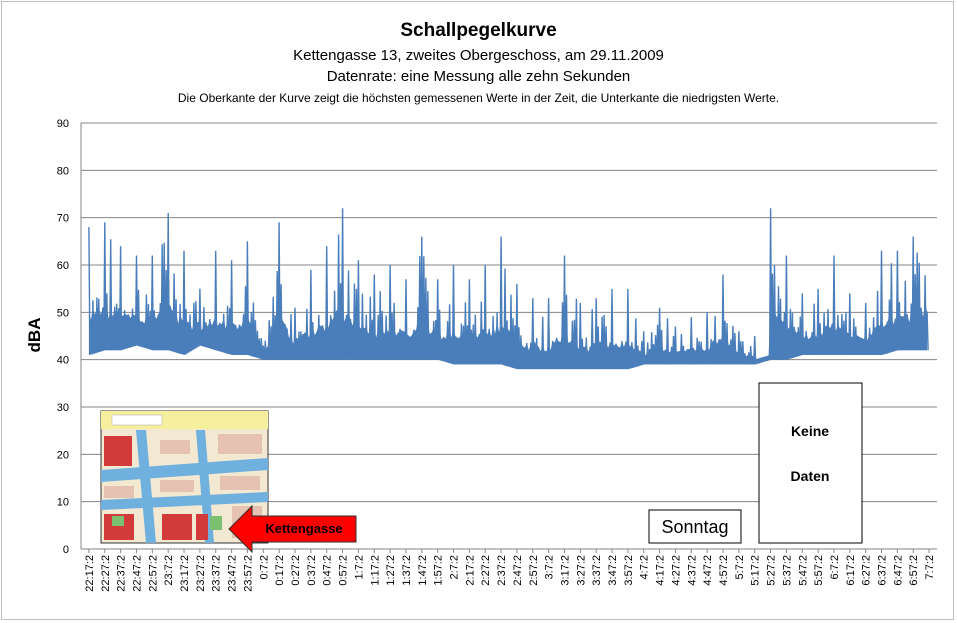  I want to click on x-tick-label: 2:57:2, so click(534, 570).